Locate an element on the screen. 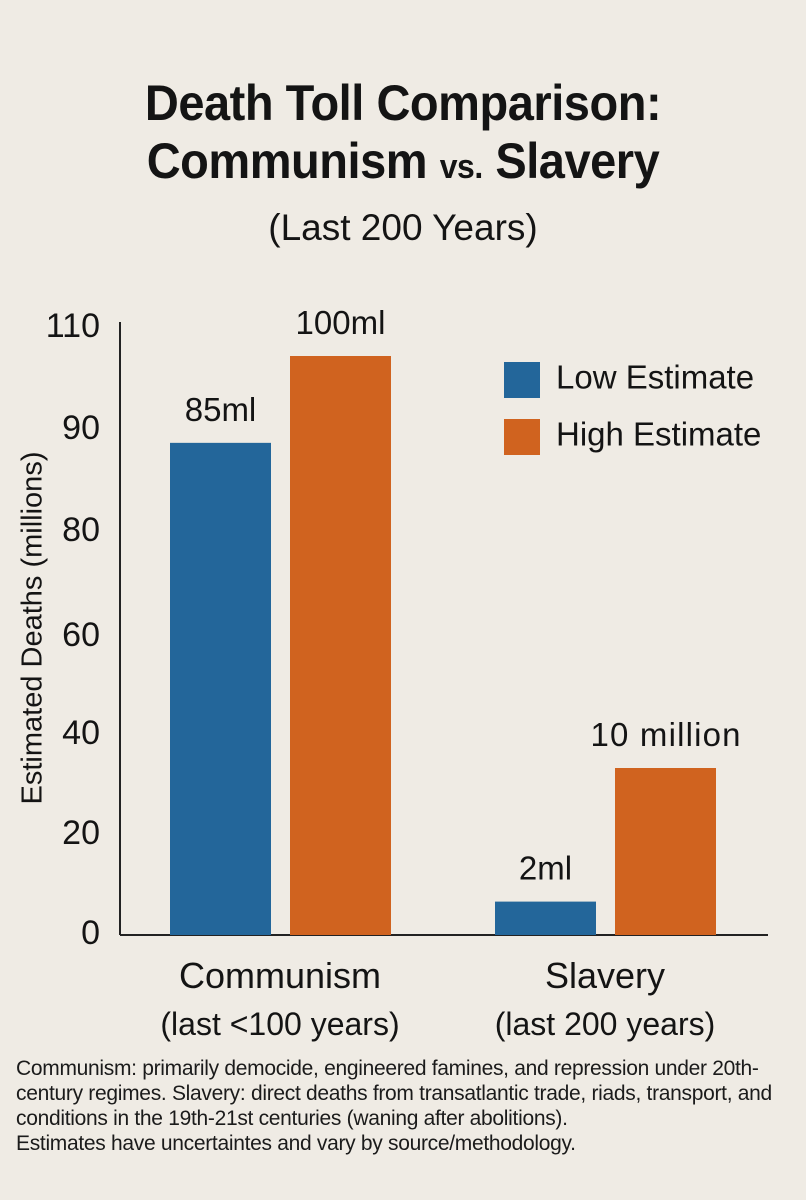 This screenshot has width=806, height=1200. x-category-period: (last <100 years) is located at coordinates (279, 1024).